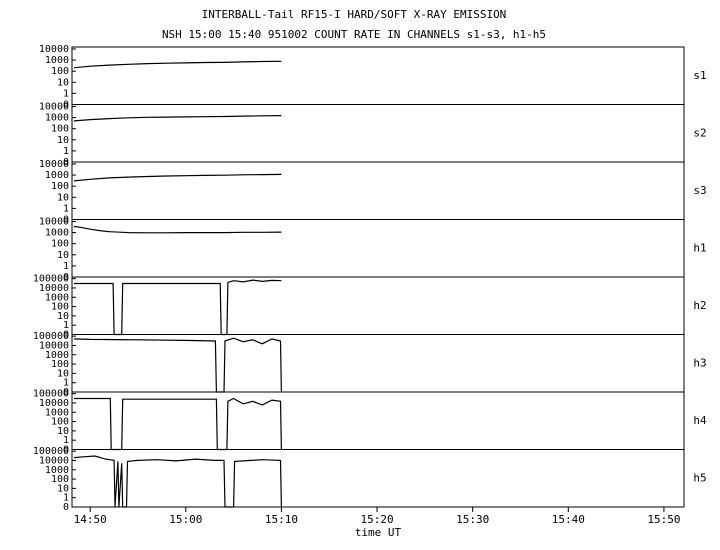 This screenshot has height=550, width=720. I want to click on x-tick-label: 15:10, so click(281, 519).